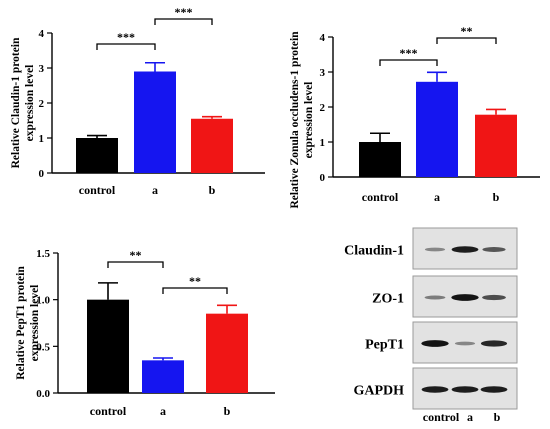 The width and height of the screenshot is (550, 429). I want to click on y-axis-label: Relative PepT1 protein expression level, so click(28, 323).